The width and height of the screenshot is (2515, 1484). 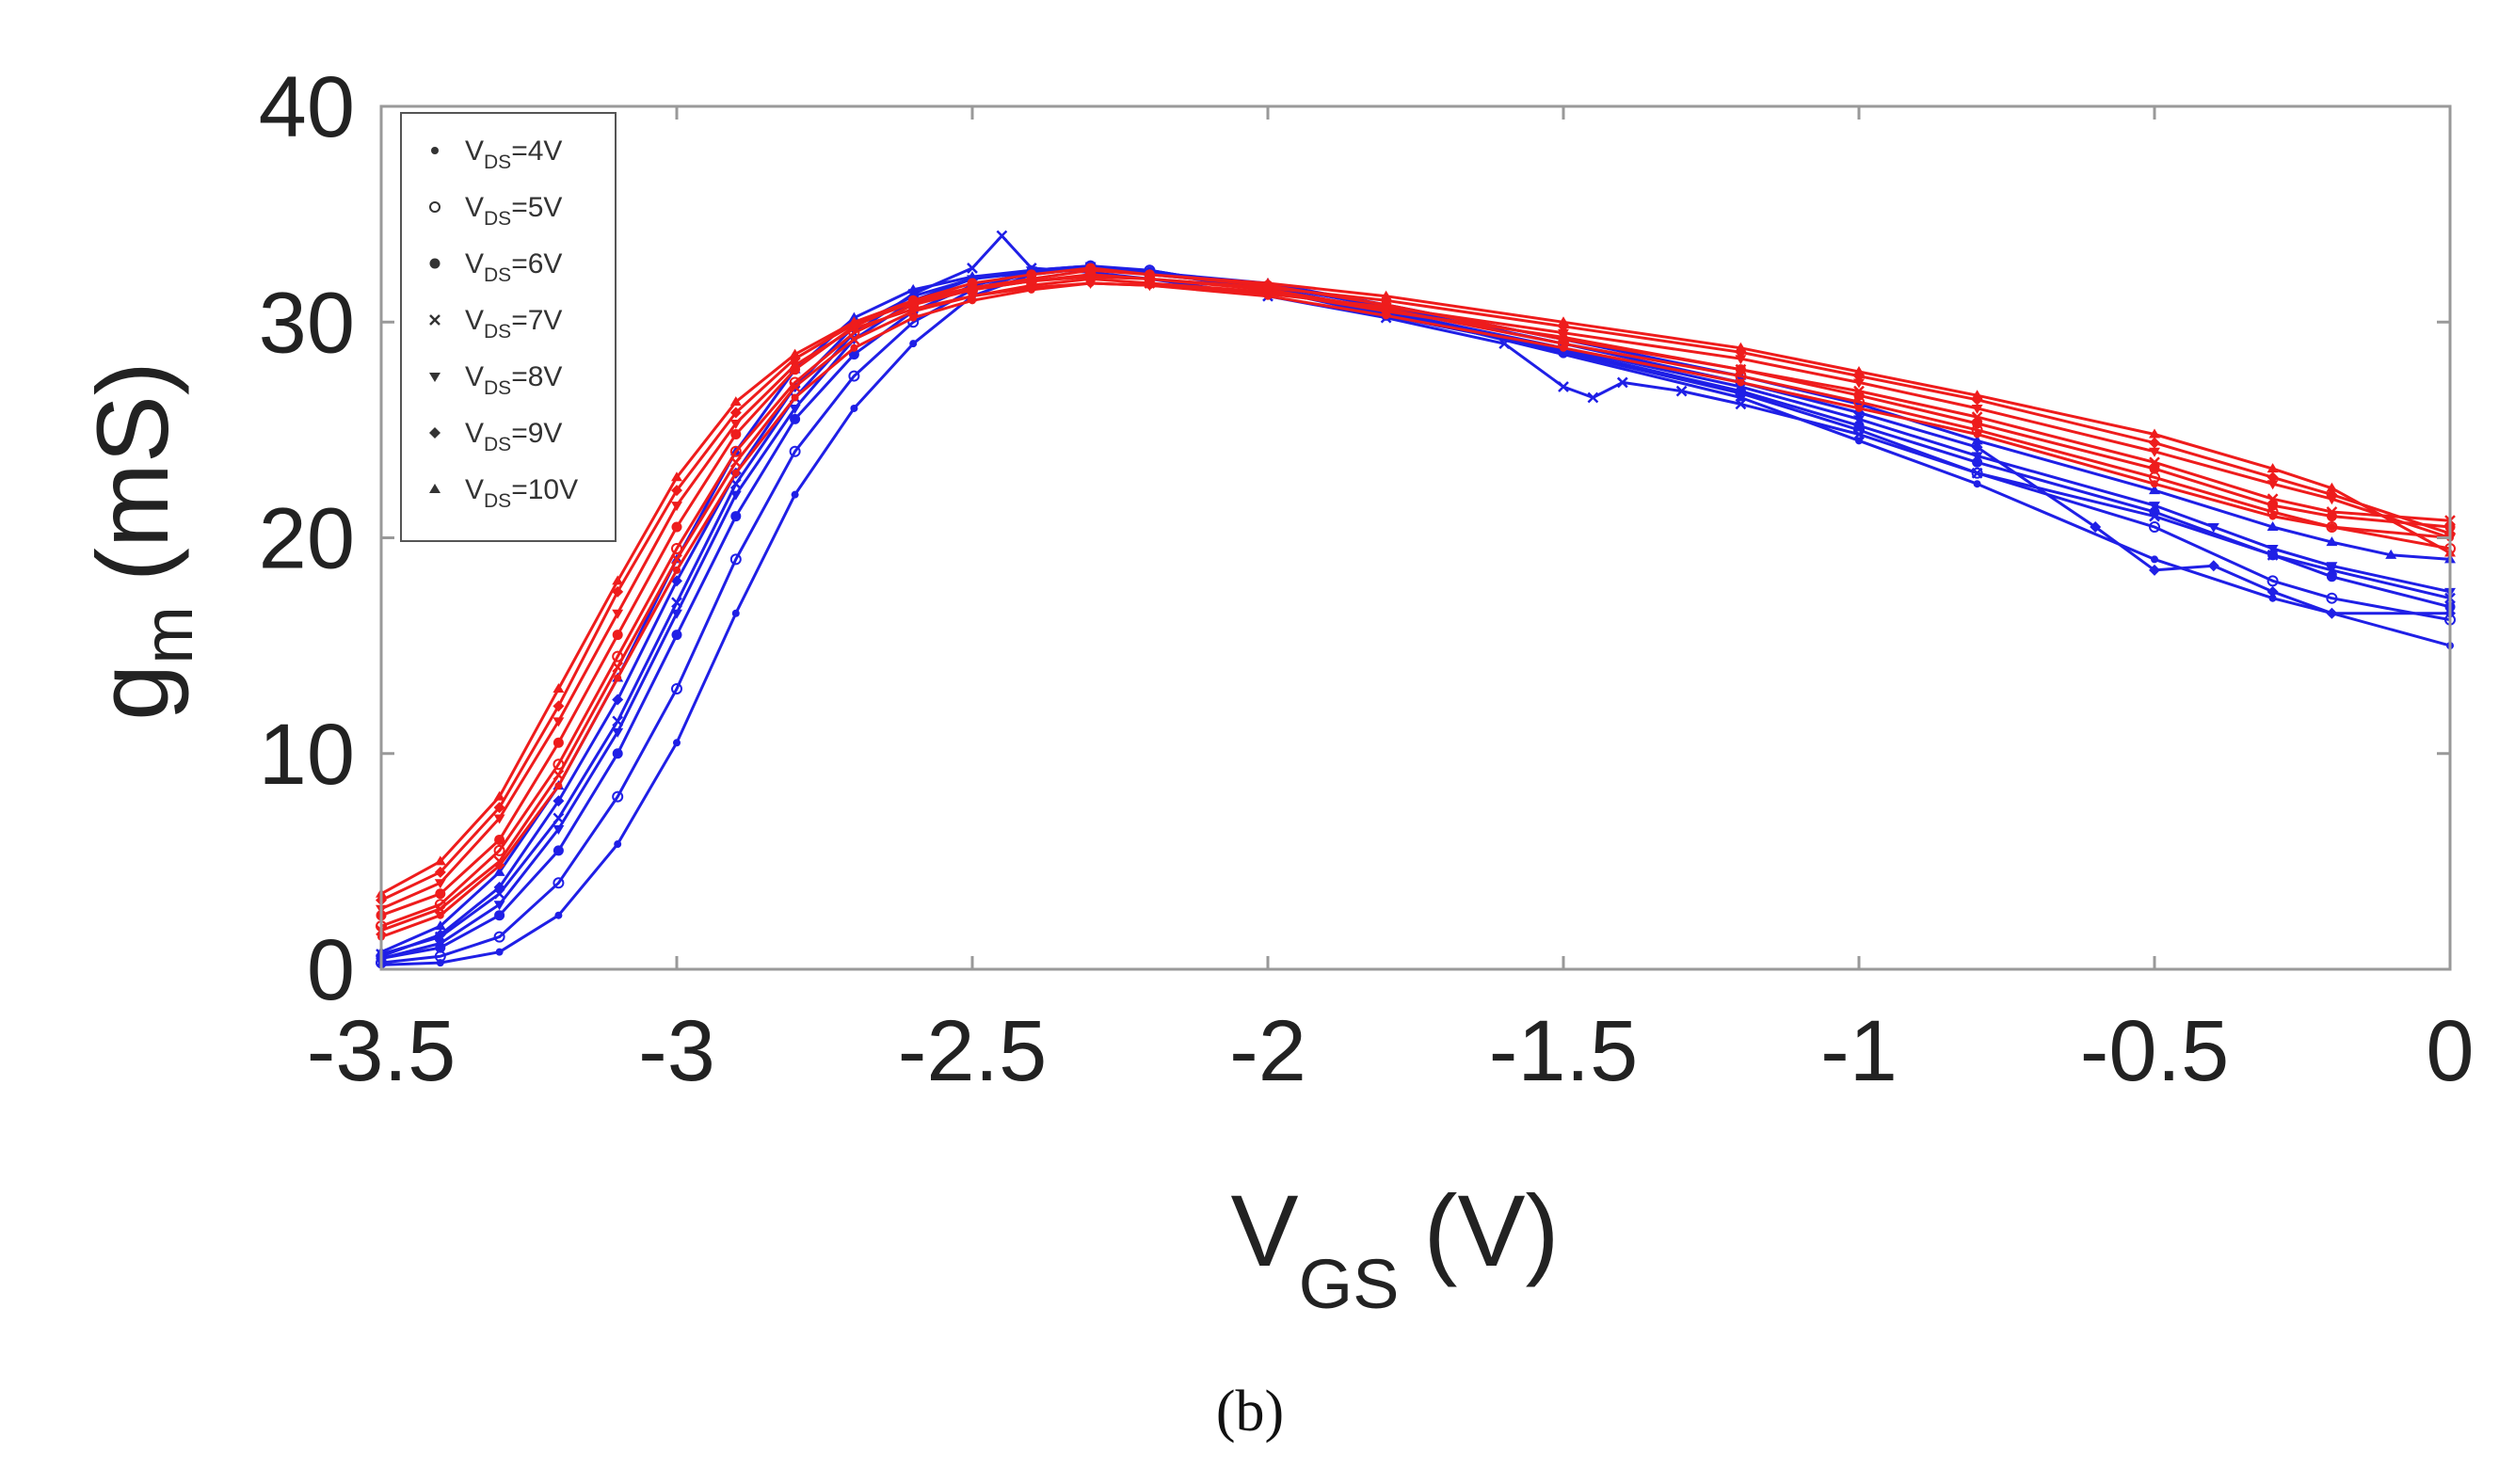 I want to click on x-axis-title-unit: (V), so click(x=1492, y=1230).